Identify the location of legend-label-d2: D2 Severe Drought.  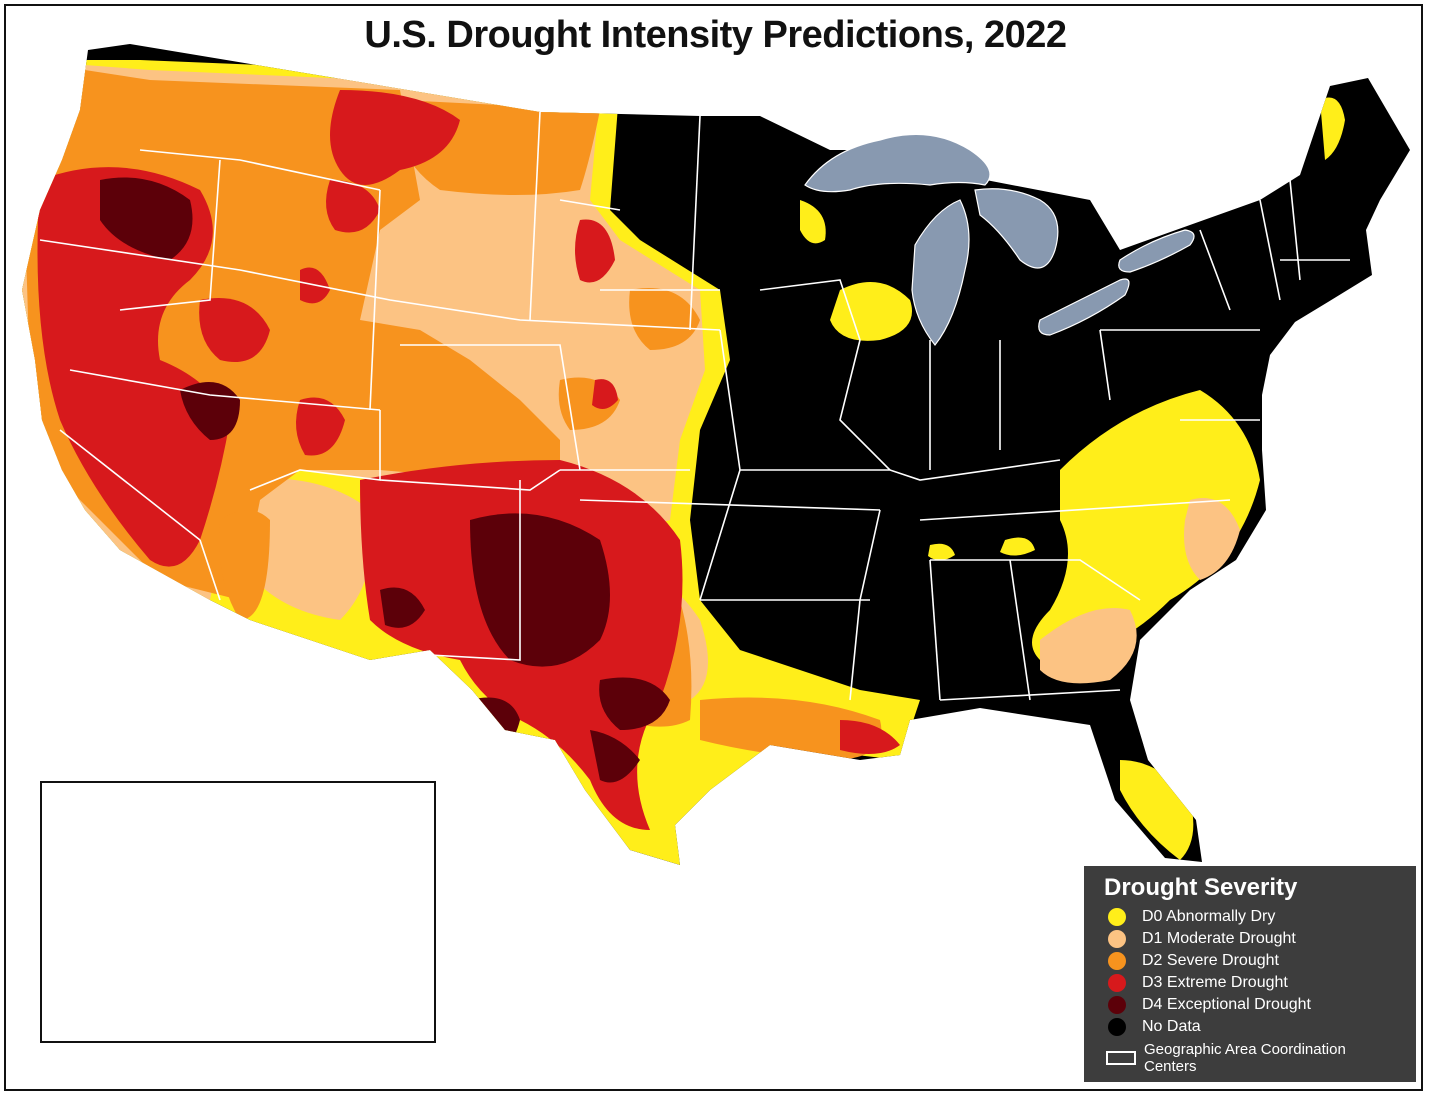
(1210, 960).